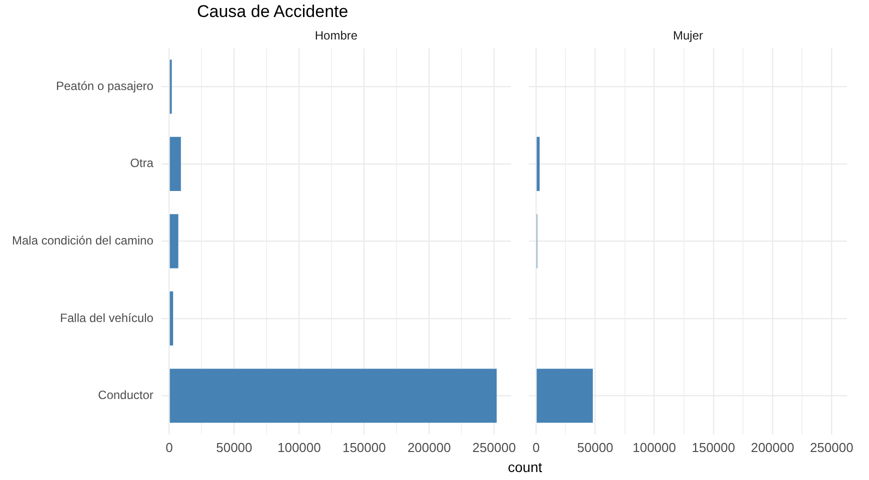  I want to click on x-axis-title: count, so click(525, 467).